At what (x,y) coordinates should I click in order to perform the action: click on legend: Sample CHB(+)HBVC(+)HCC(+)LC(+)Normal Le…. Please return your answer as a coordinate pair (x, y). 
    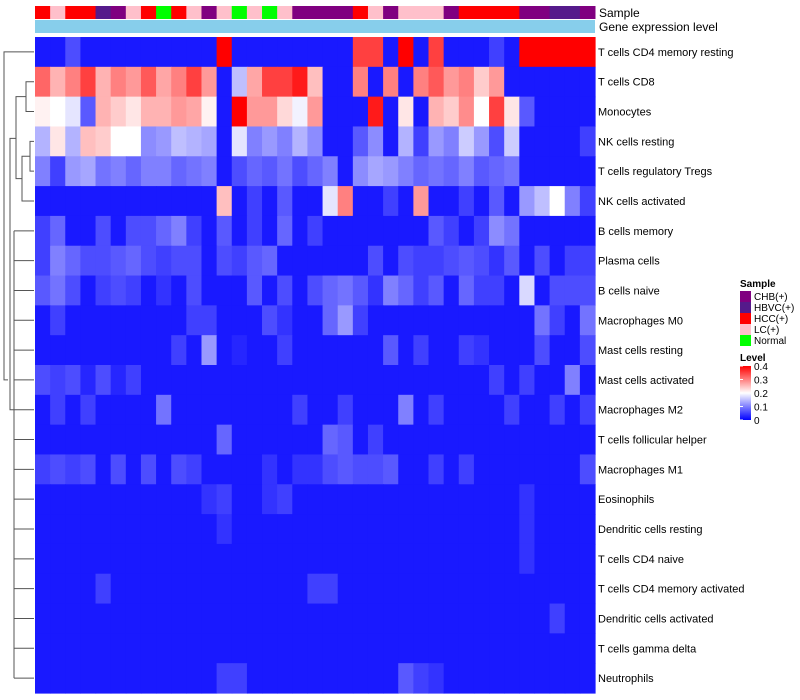
    Looking at the image, I should click on (767, 353).